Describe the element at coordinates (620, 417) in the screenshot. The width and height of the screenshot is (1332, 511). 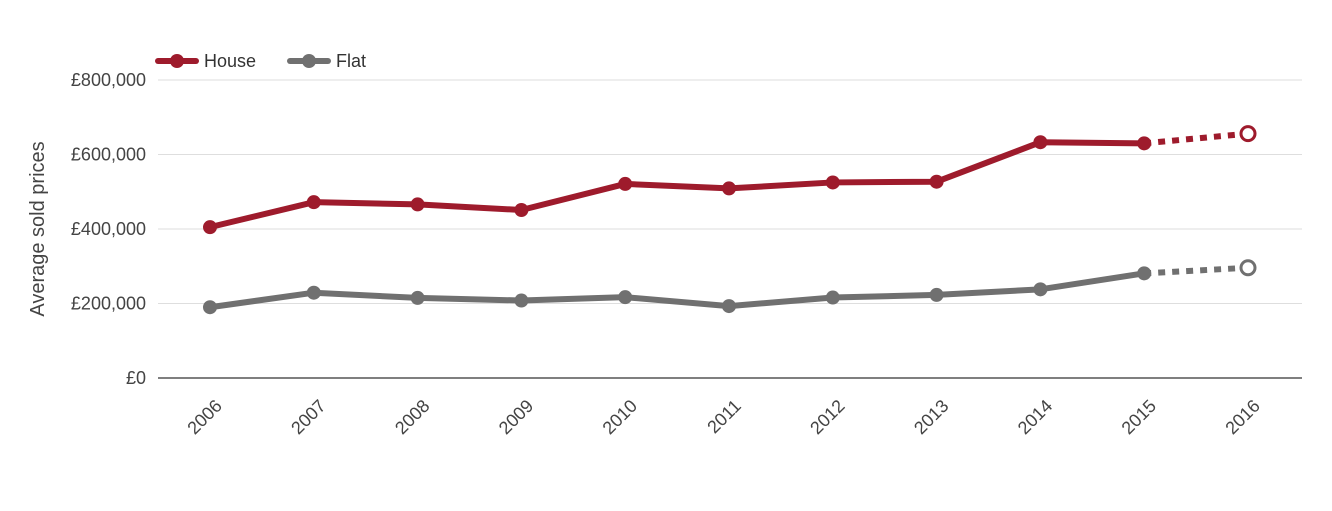
I see `x-tick-label: 2010` at that location.